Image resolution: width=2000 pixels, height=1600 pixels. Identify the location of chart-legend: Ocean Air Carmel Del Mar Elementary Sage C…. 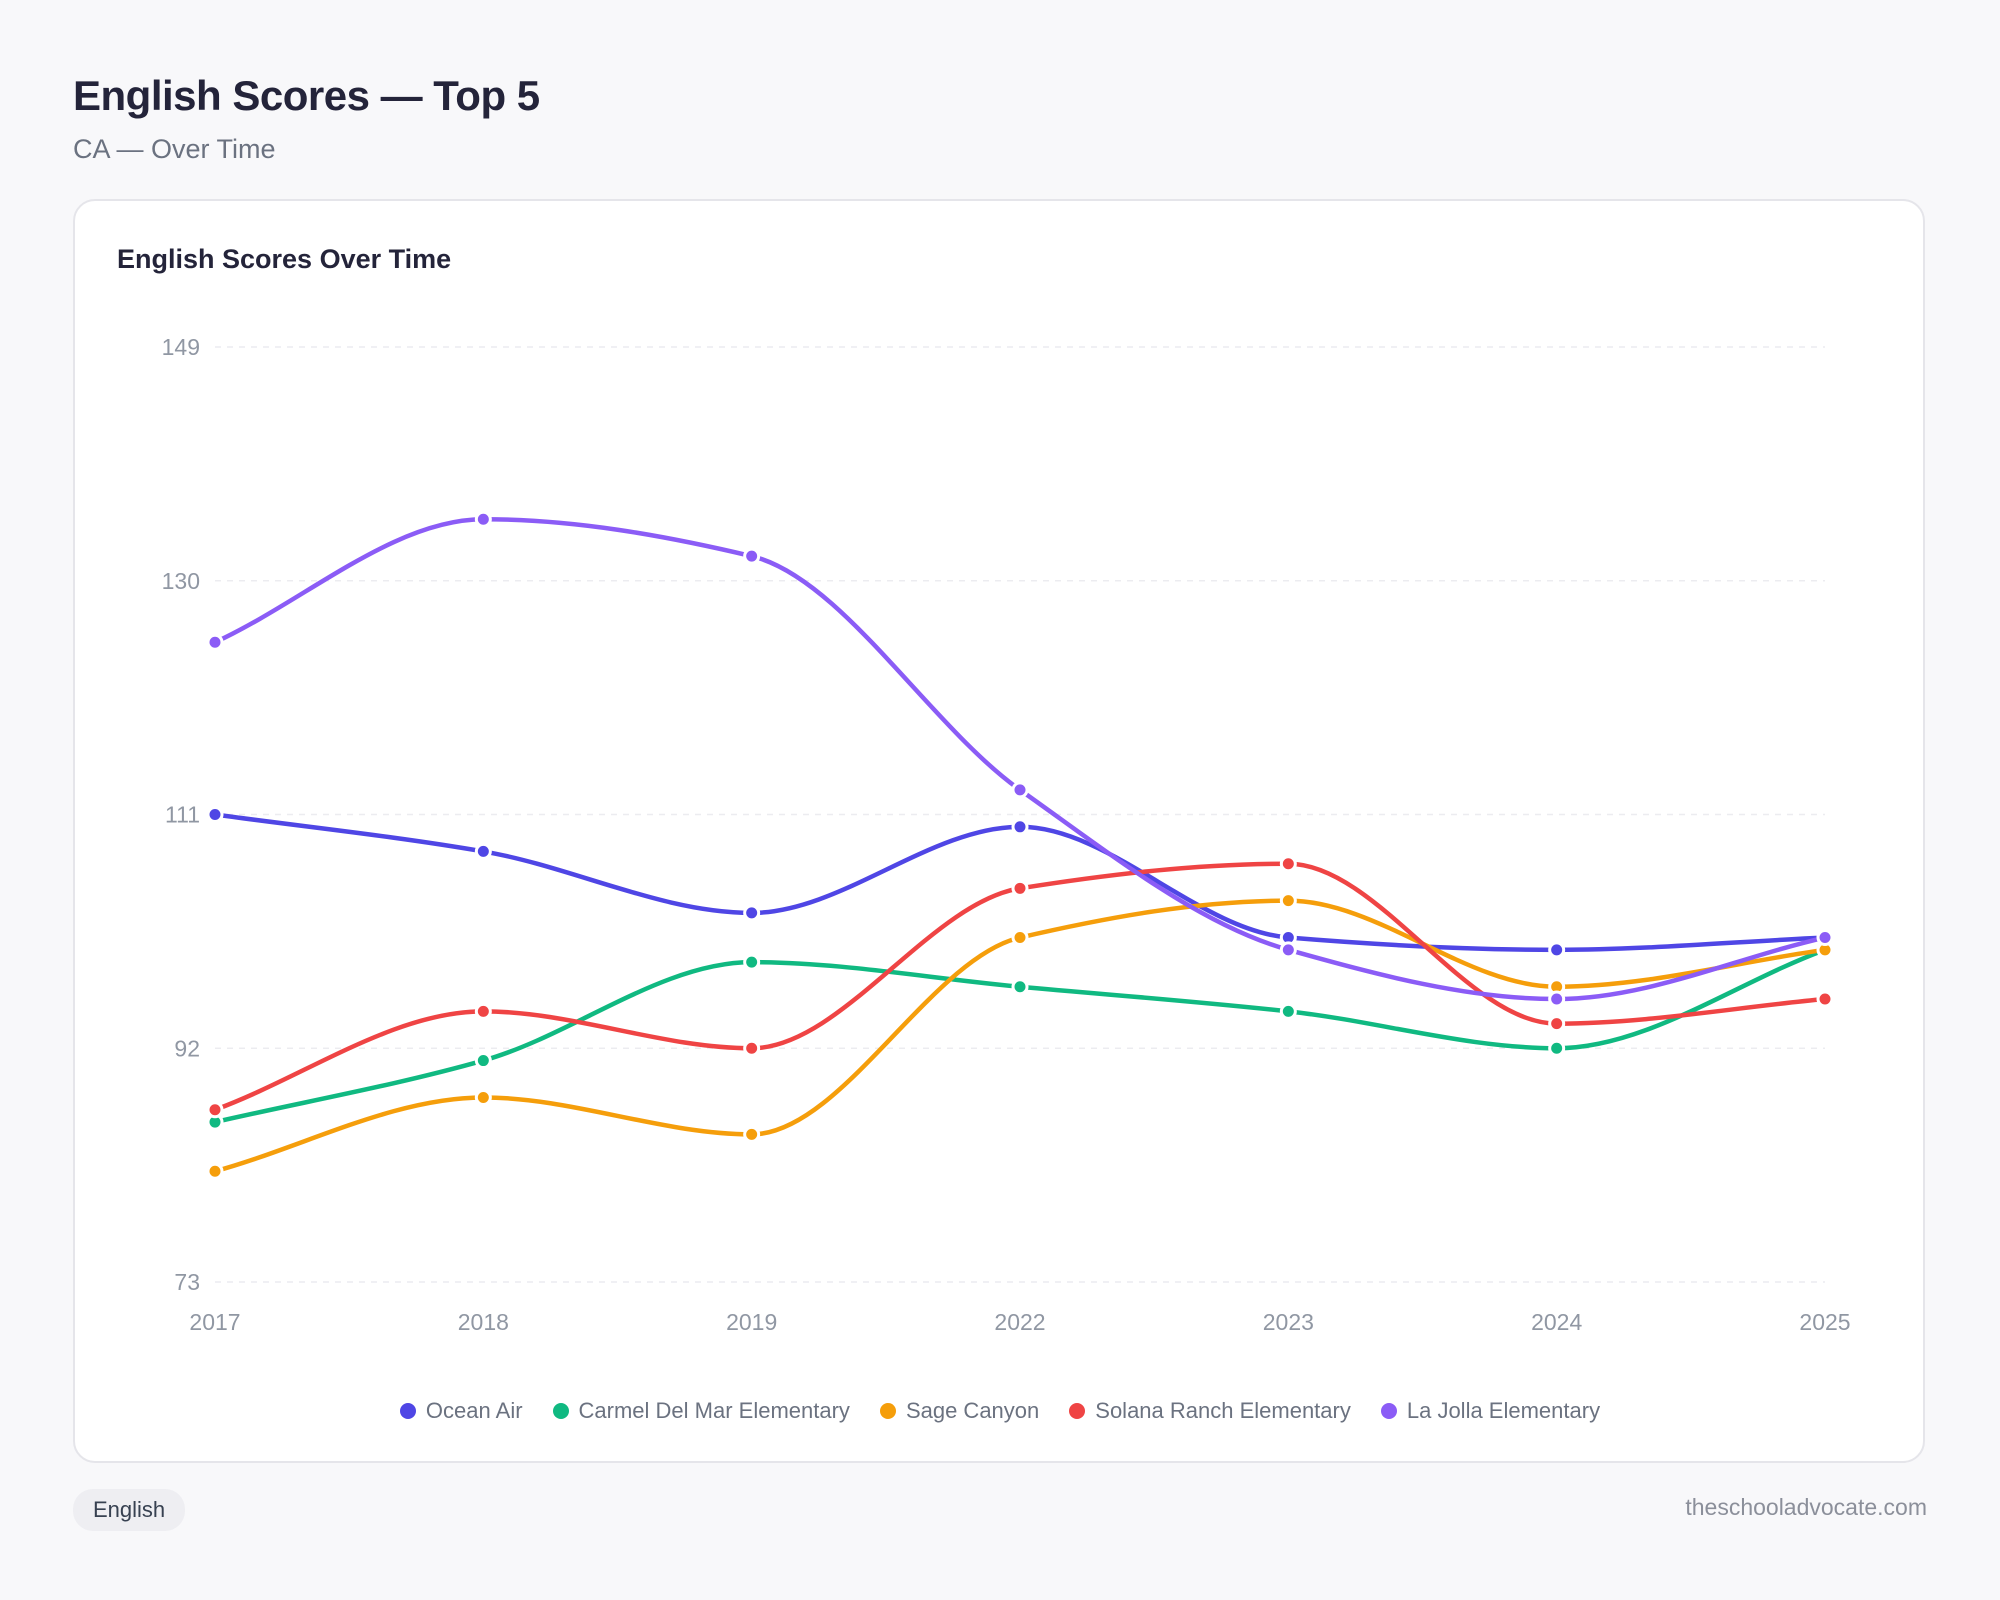
(1000, 1411).